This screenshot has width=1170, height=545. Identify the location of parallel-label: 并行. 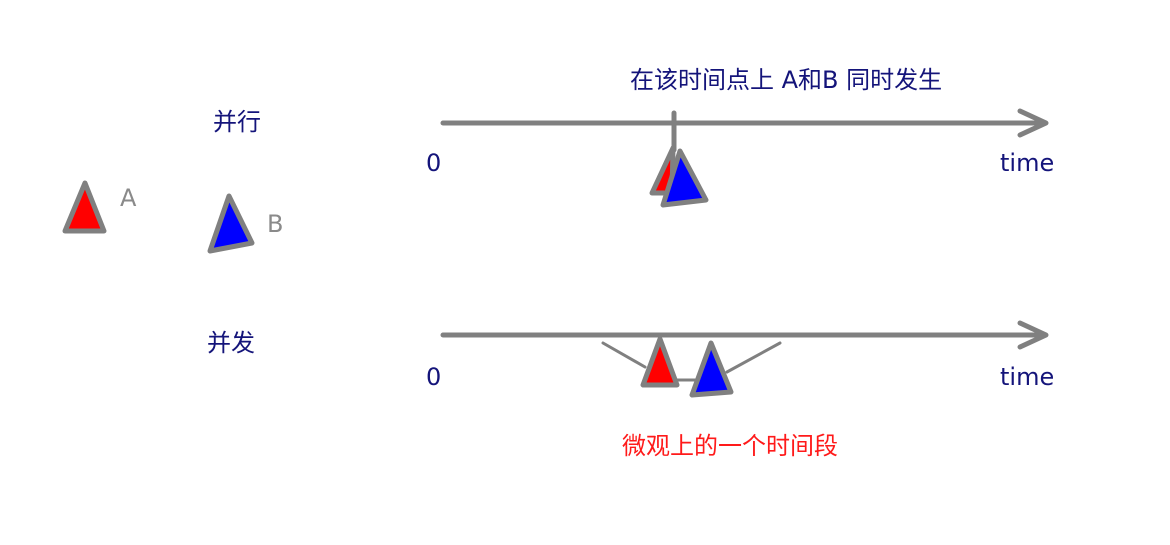
(237, 122).